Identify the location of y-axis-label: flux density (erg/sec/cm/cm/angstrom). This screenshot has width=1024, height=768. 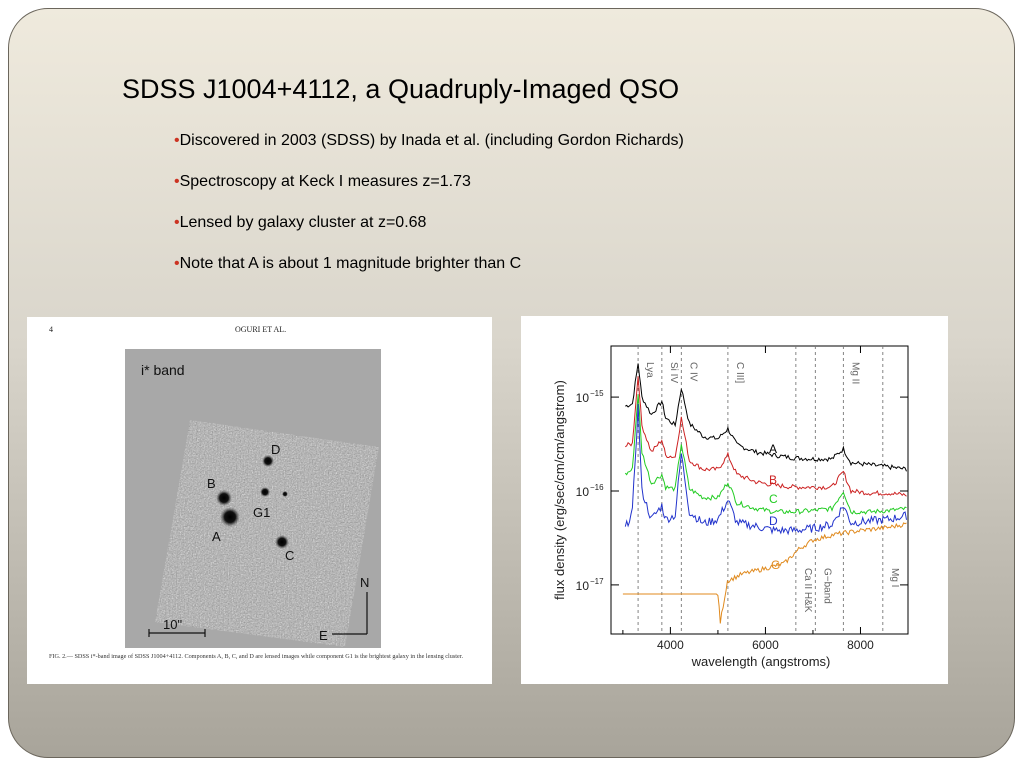
(559, 490).